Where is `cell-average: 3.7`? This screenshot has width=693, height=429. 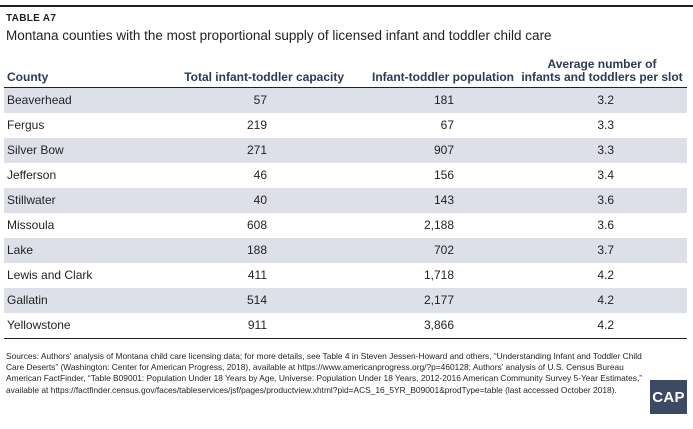 cell-average: 3.7 is located at coordinates (605, 250).